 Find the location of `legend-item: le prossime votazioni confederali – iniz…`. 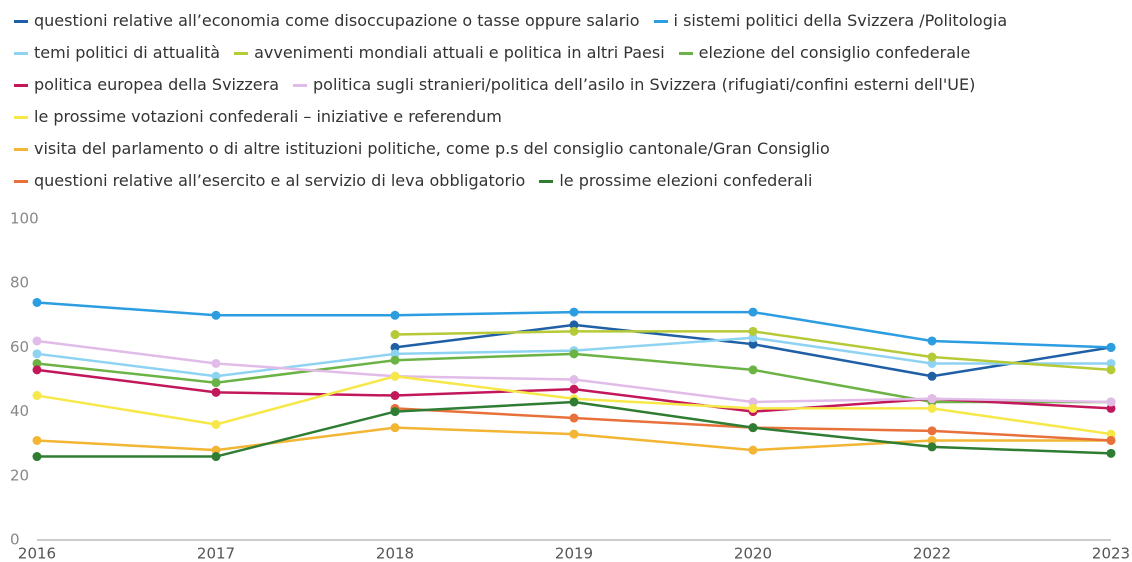

legend-item: le prossime votazioni confederali – iniz… is located at coordinates (258, 117).